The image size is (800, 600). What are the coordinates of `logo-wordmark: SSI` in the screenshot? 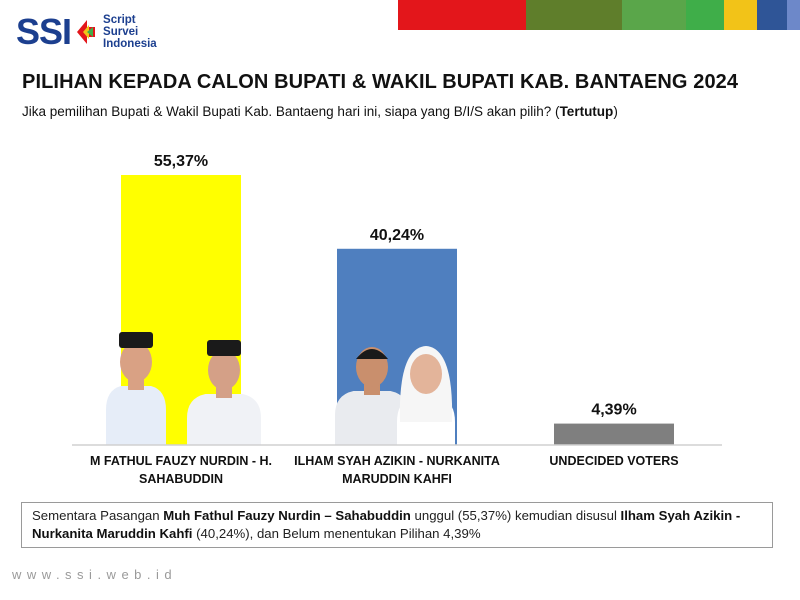 It's located at (44, 31).